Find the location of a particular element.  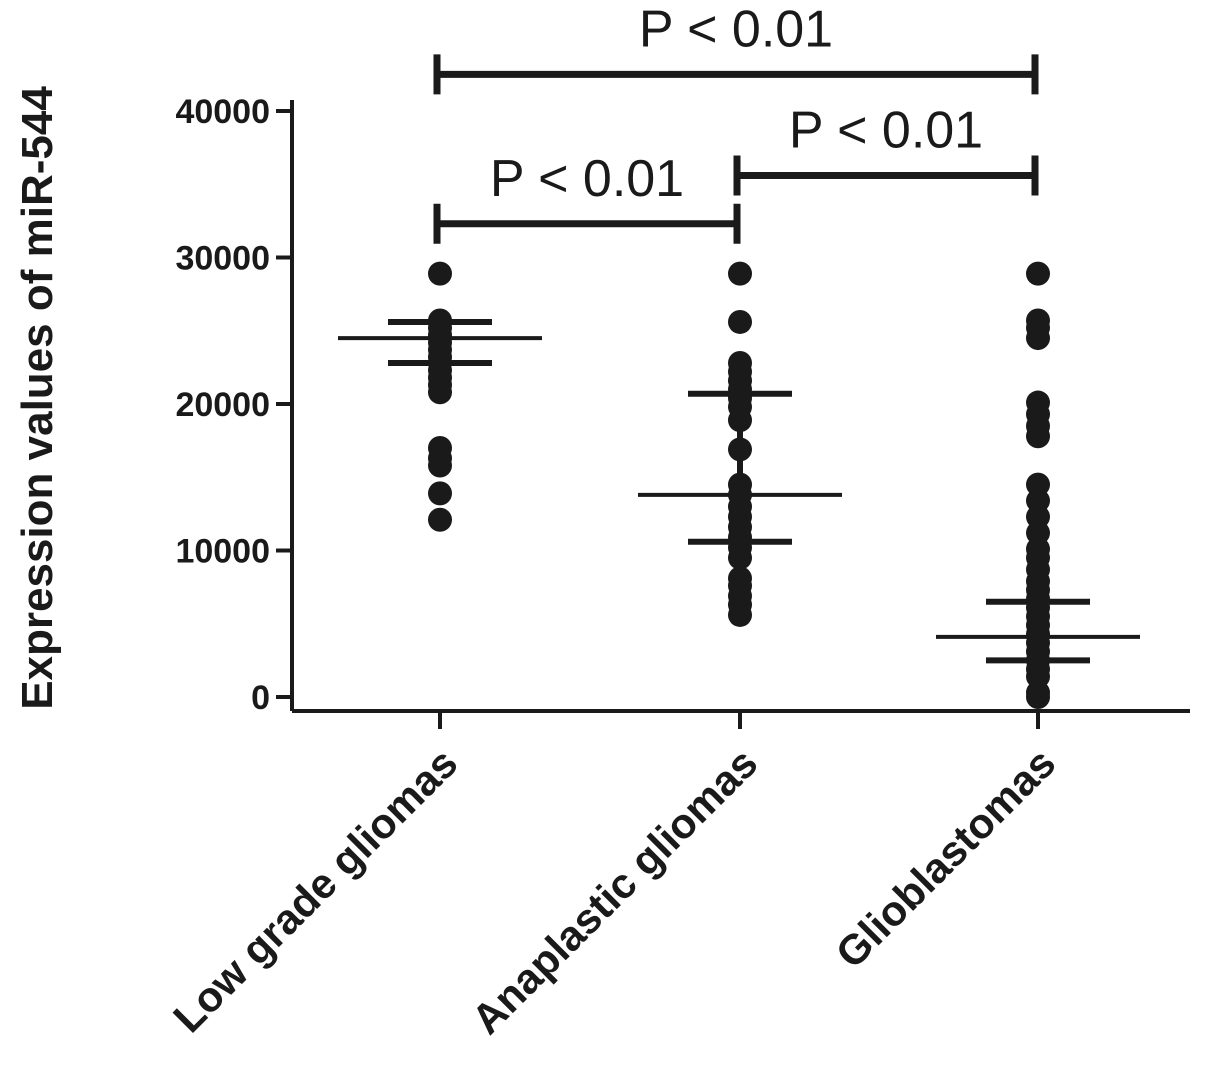

series-points is located at coordinates (440, 396).